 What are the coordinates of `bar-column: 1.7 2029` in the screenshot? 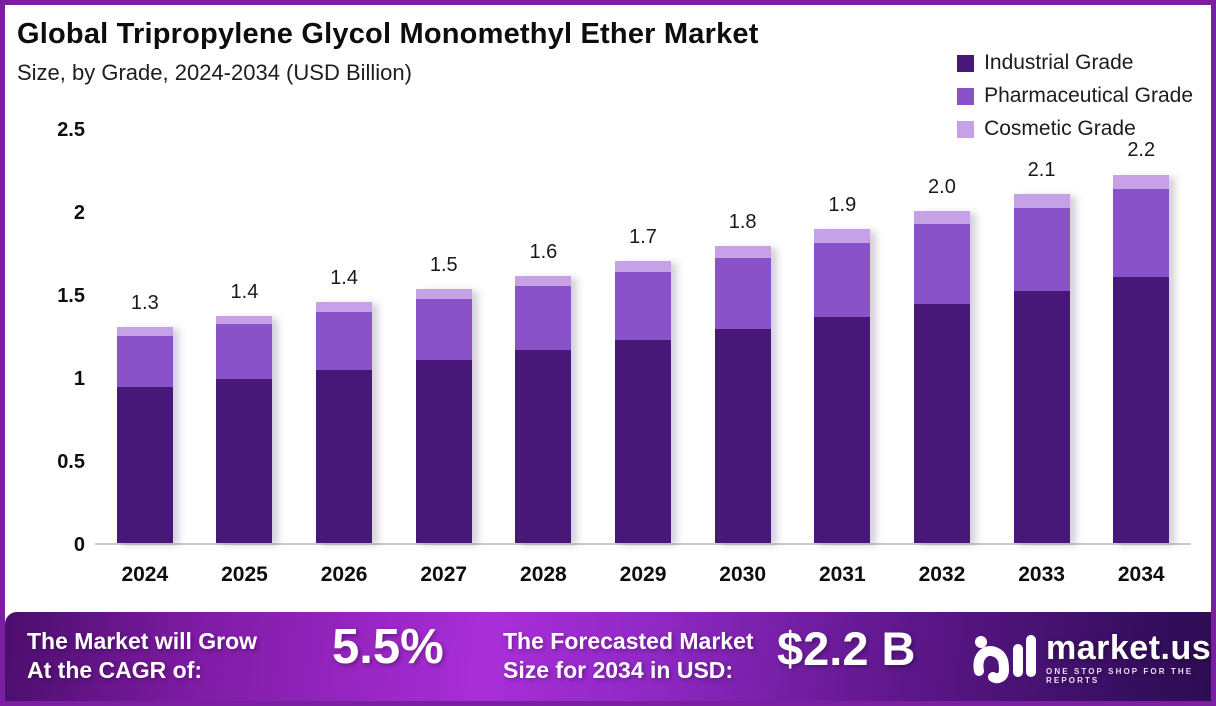 It's located at (643, 358).